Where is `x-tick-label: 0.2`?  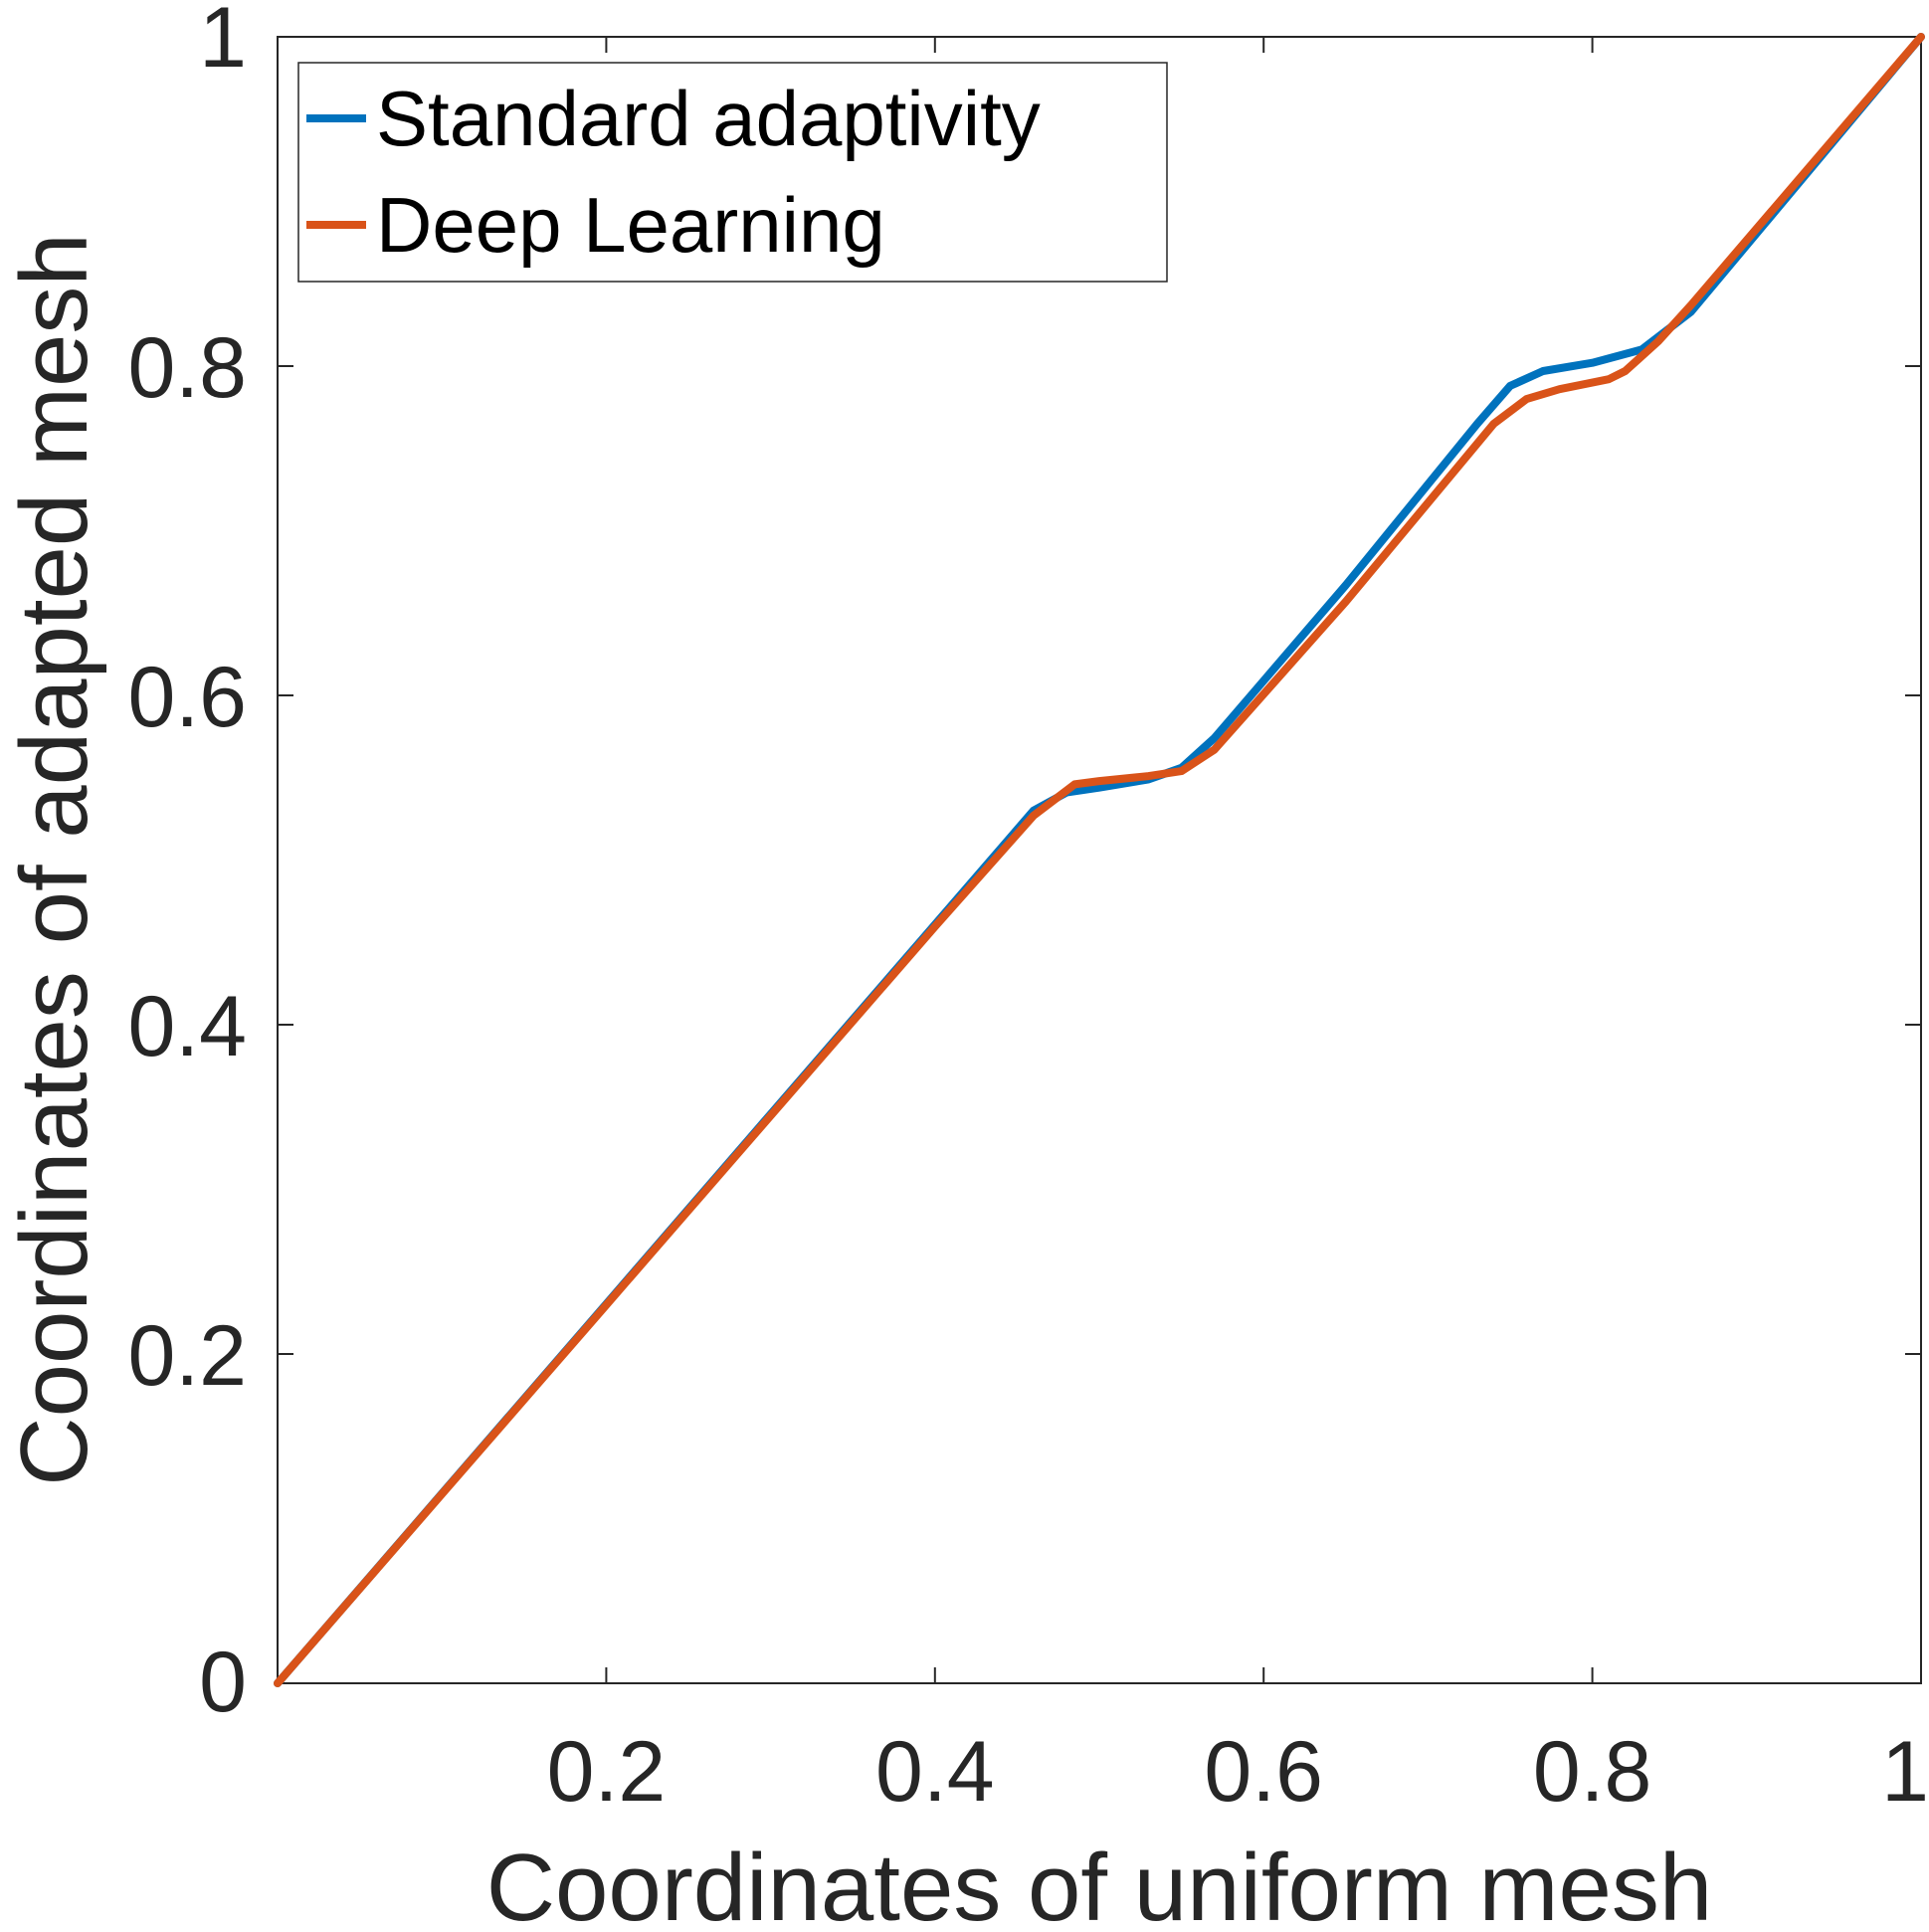
x-tick-label: 0.2 is located at coordinates (607, 1772).